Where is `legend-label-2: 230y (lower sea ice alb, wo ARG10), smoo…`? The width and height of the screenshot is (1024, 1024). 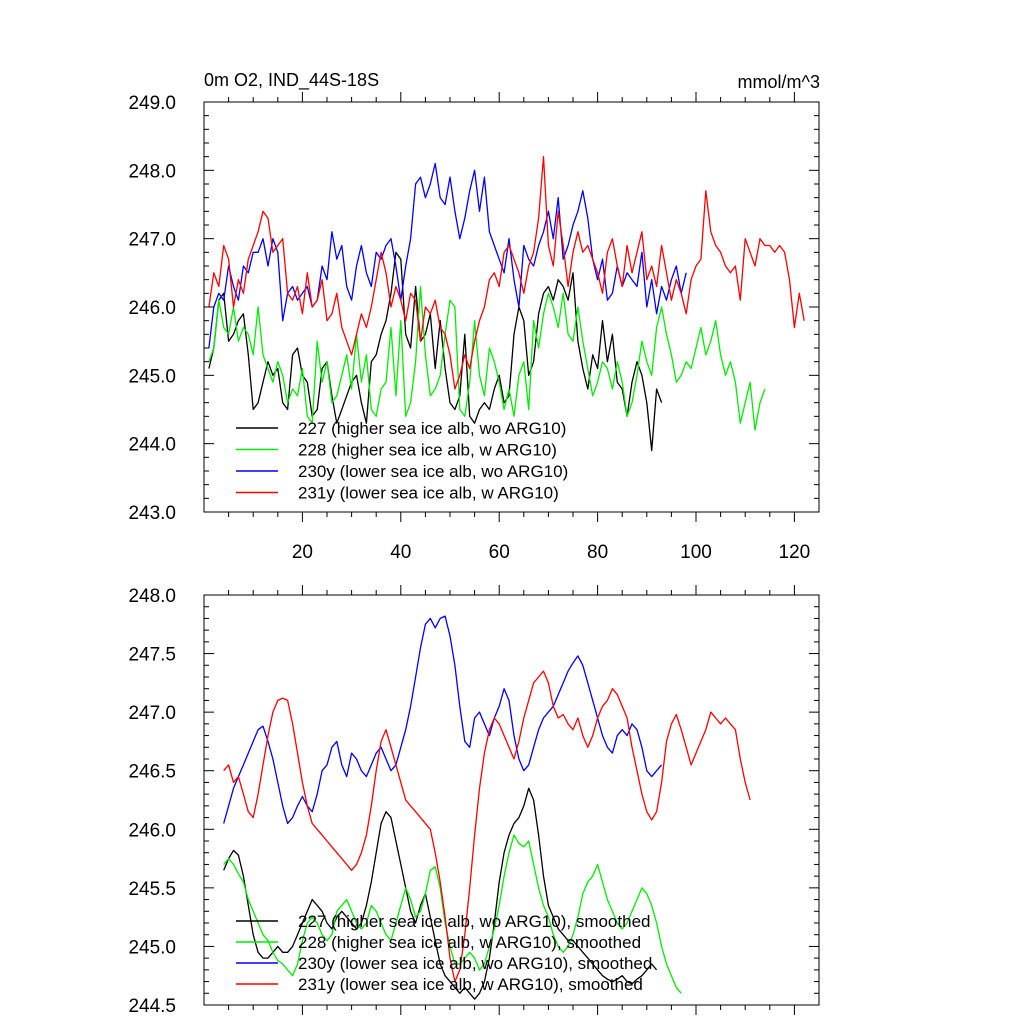 legend-label-2: 230y (lower sea ice alb, wo ARG10), smoo… is located at coordinates (475, 963).